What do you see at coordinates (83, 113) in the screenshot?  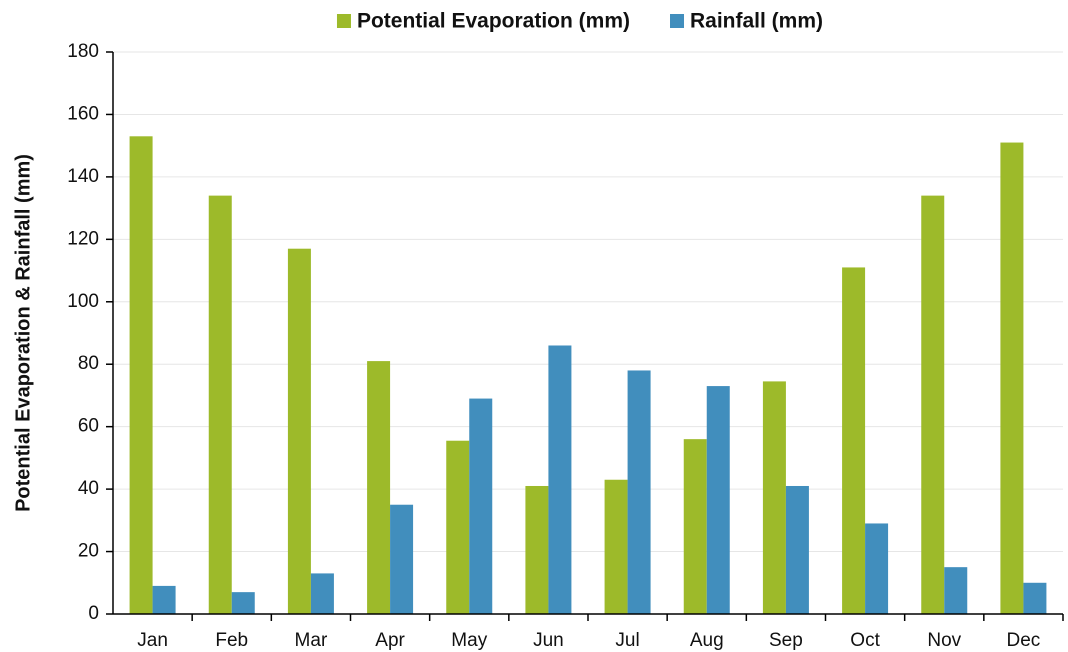 I see `y-tick-label: 160` at bounding box center [83, 113].